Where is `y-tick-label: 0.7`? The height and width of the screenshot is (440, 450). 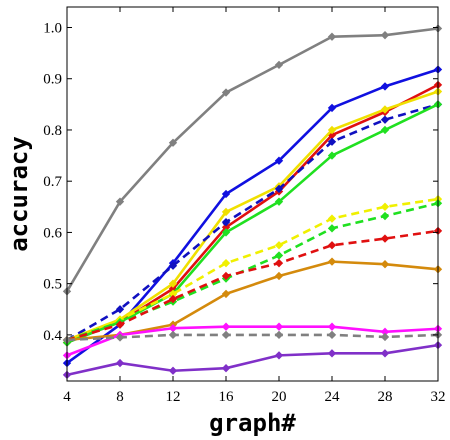
y-tick-label: 0.7 is located at coordinates (52, 182).